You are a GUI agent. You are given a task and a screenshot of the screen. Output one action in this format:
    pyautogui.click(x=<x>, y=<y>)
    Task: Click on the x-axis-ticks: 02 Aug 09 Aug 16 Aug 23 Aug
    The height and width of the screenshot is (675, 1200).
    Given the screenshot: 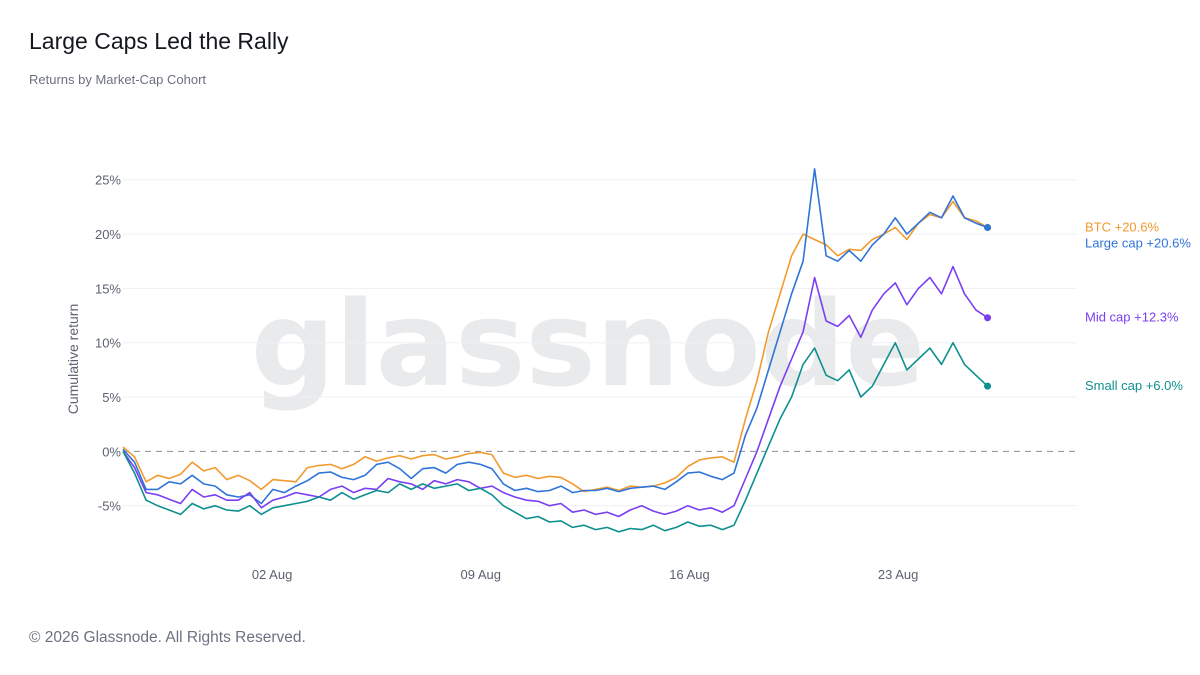 What is the action you would take?
    pyautogui.click(x=585, y=574)
    